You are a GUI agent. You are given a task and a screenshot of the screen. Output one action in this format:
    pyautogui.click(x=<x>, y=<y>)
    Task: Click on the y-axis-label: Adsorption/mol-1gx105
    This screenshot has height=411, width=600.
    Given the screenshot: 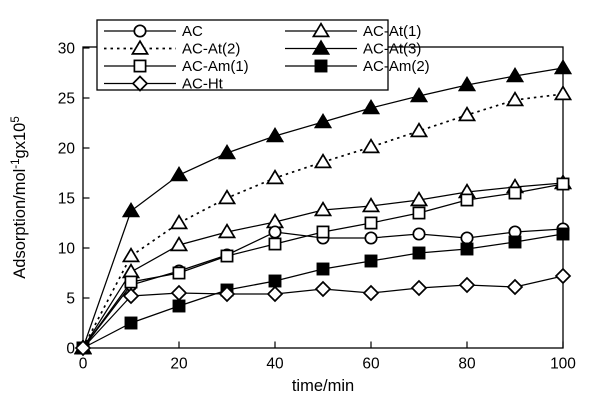 What is the action you would take?
    pyautogui.click(x=19, y=197)
    